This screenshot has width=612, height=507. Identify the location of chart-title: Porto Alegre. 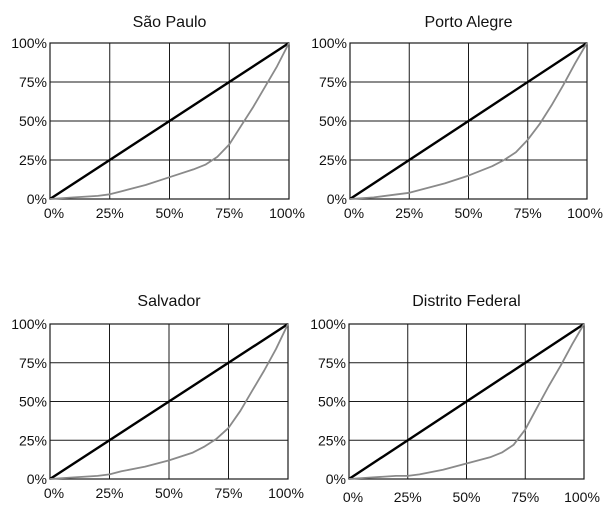
(468, 22).